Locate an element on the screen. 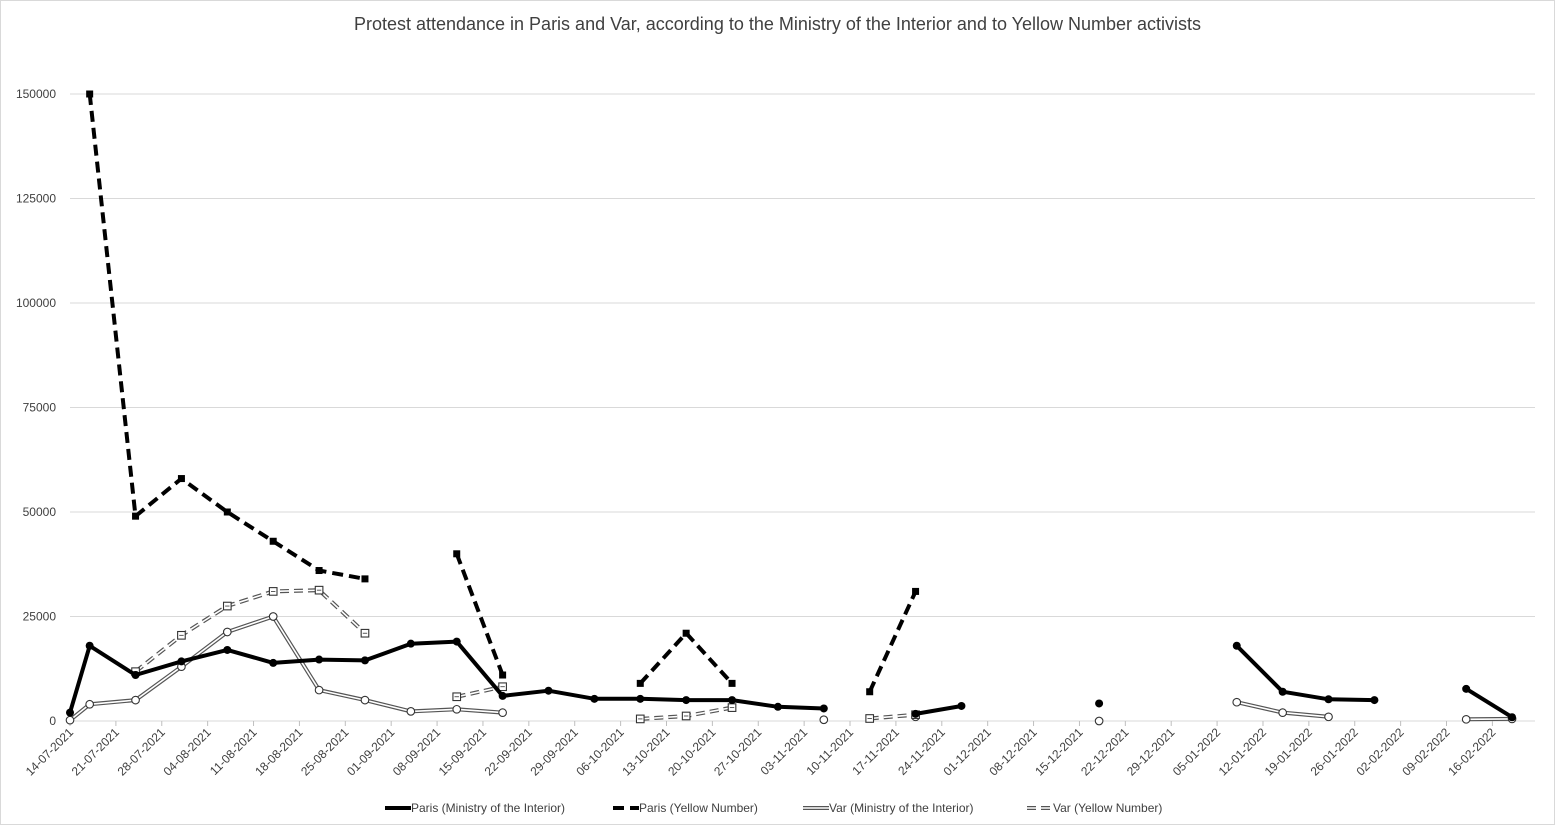 The height and width of the screenshot is (825, 1555). x-tick-label: 25-08-2021 is located at coordinates (325, 752).